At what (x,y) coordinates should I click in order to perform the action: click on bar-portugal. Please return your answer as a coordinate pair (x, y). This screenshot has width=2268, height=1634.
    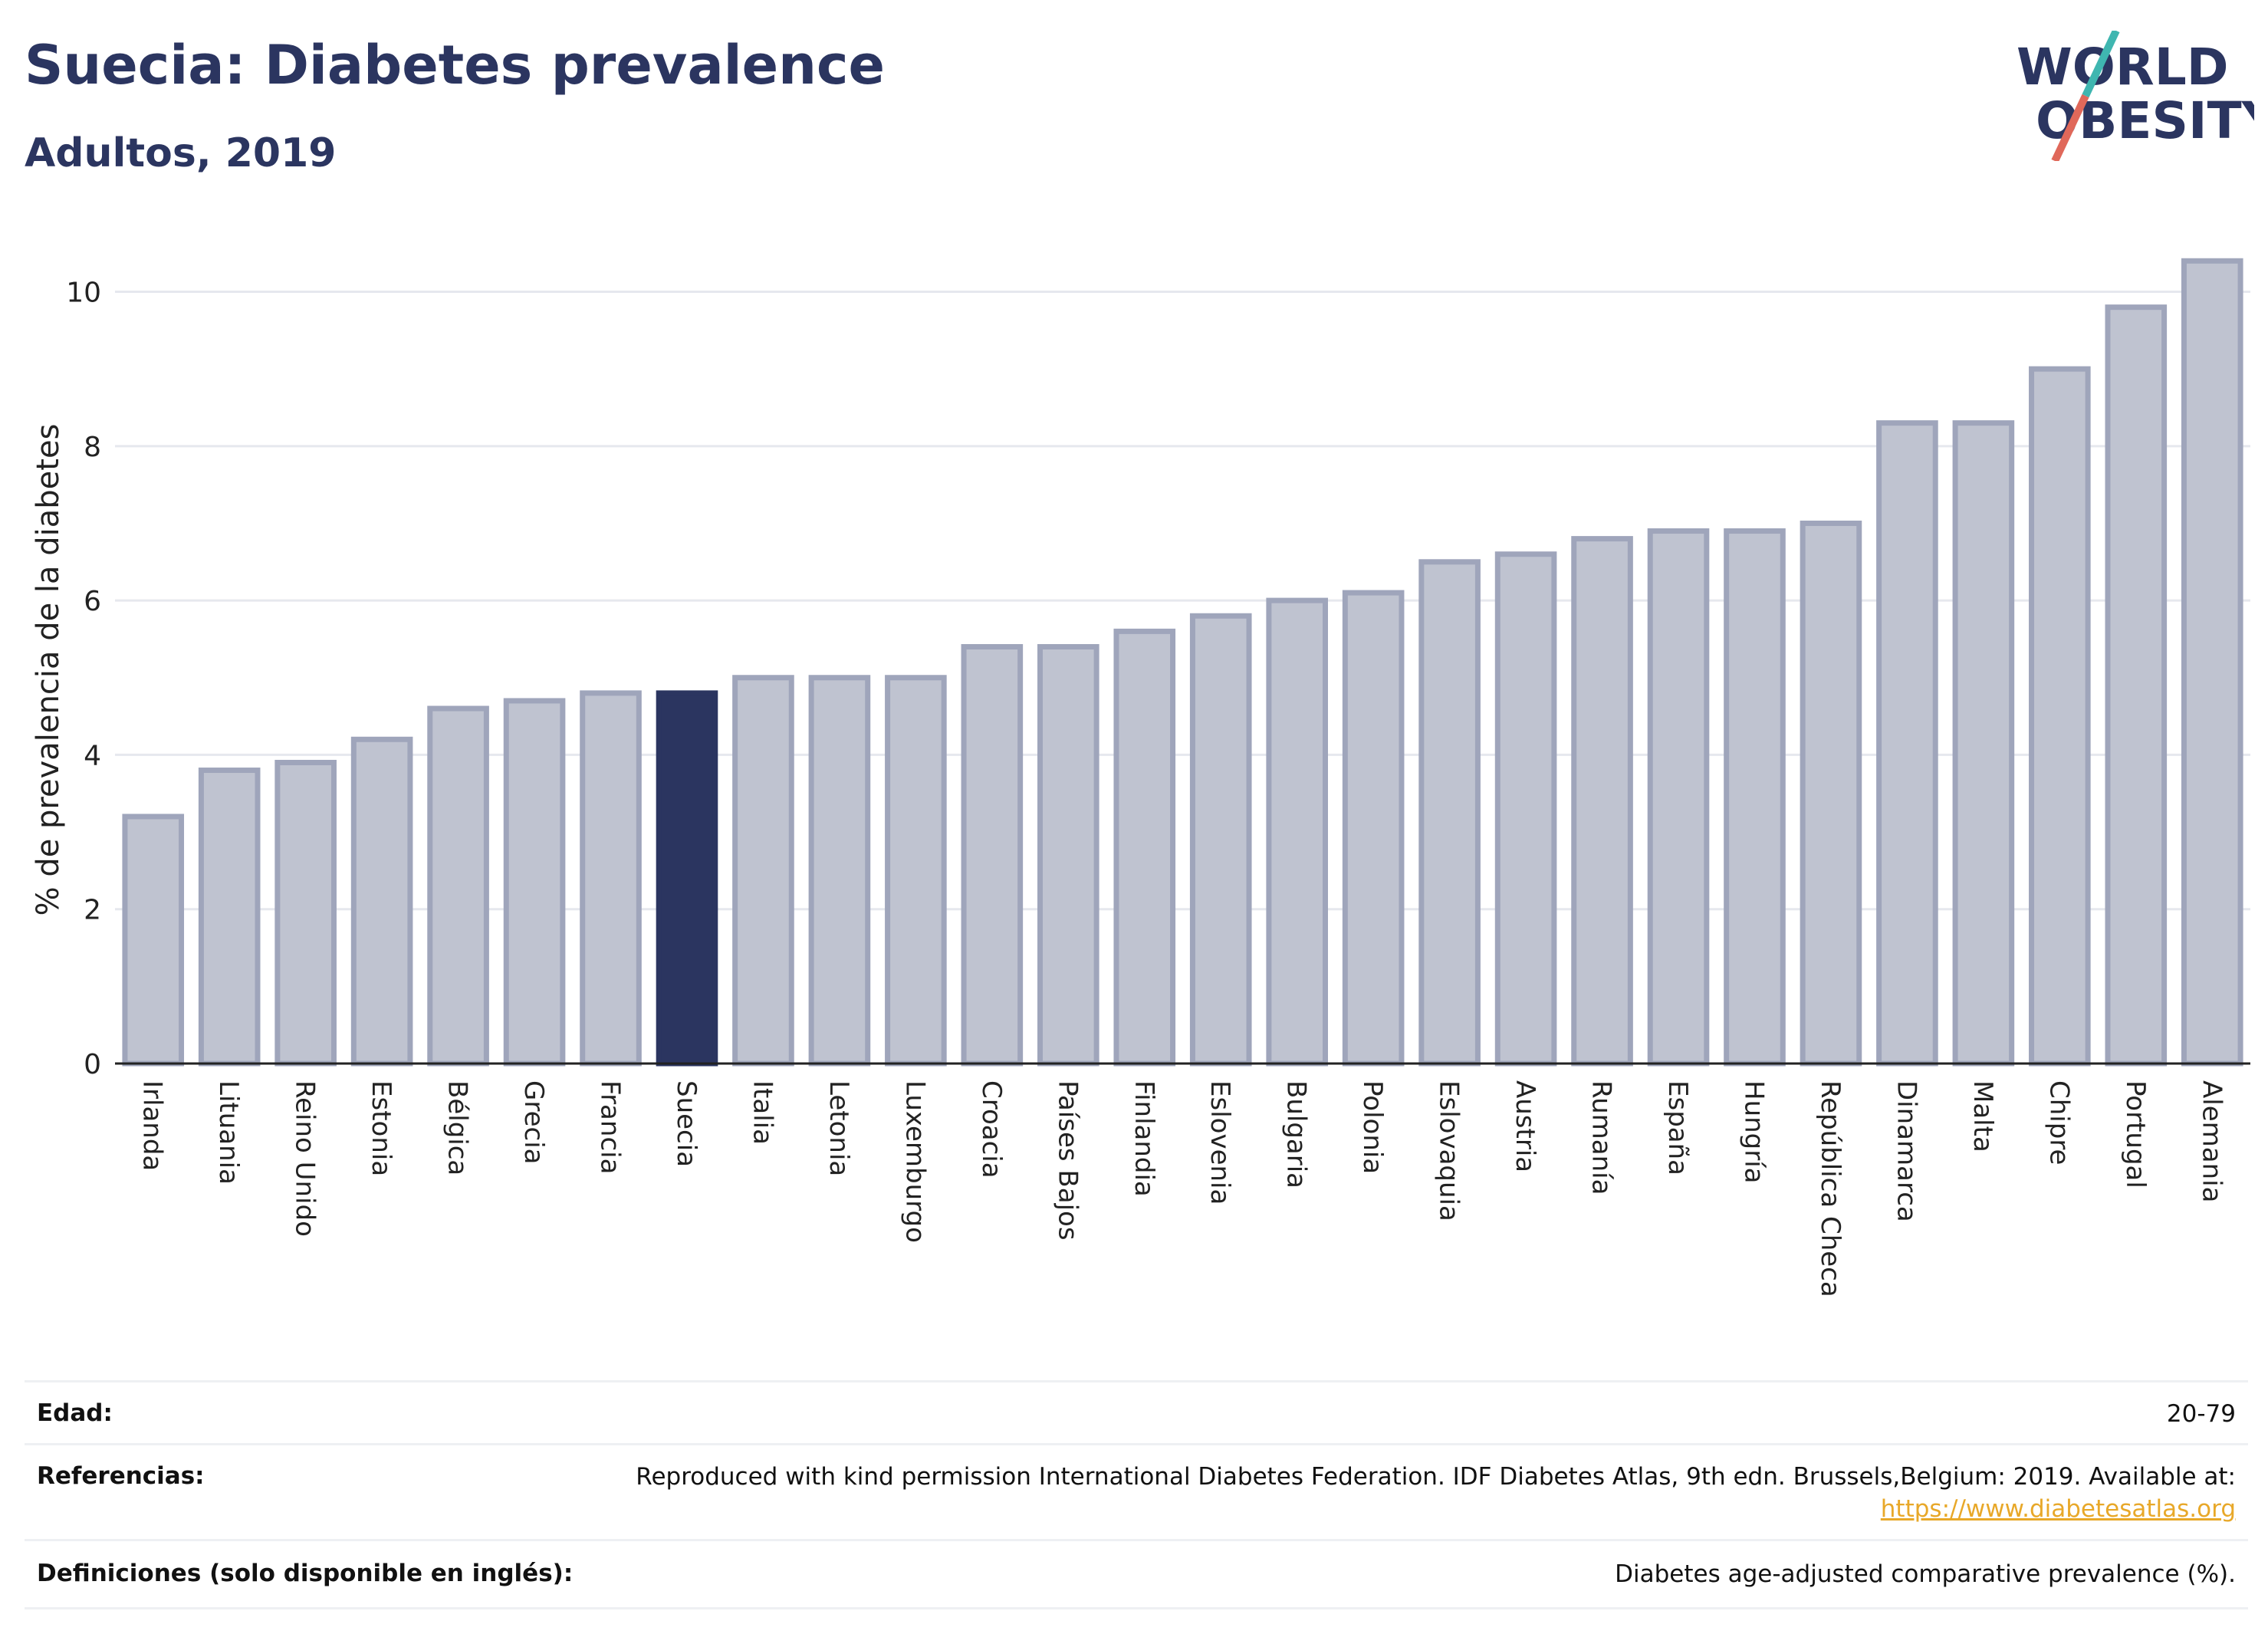
    Looking at the image, I should click on (2136, 686).